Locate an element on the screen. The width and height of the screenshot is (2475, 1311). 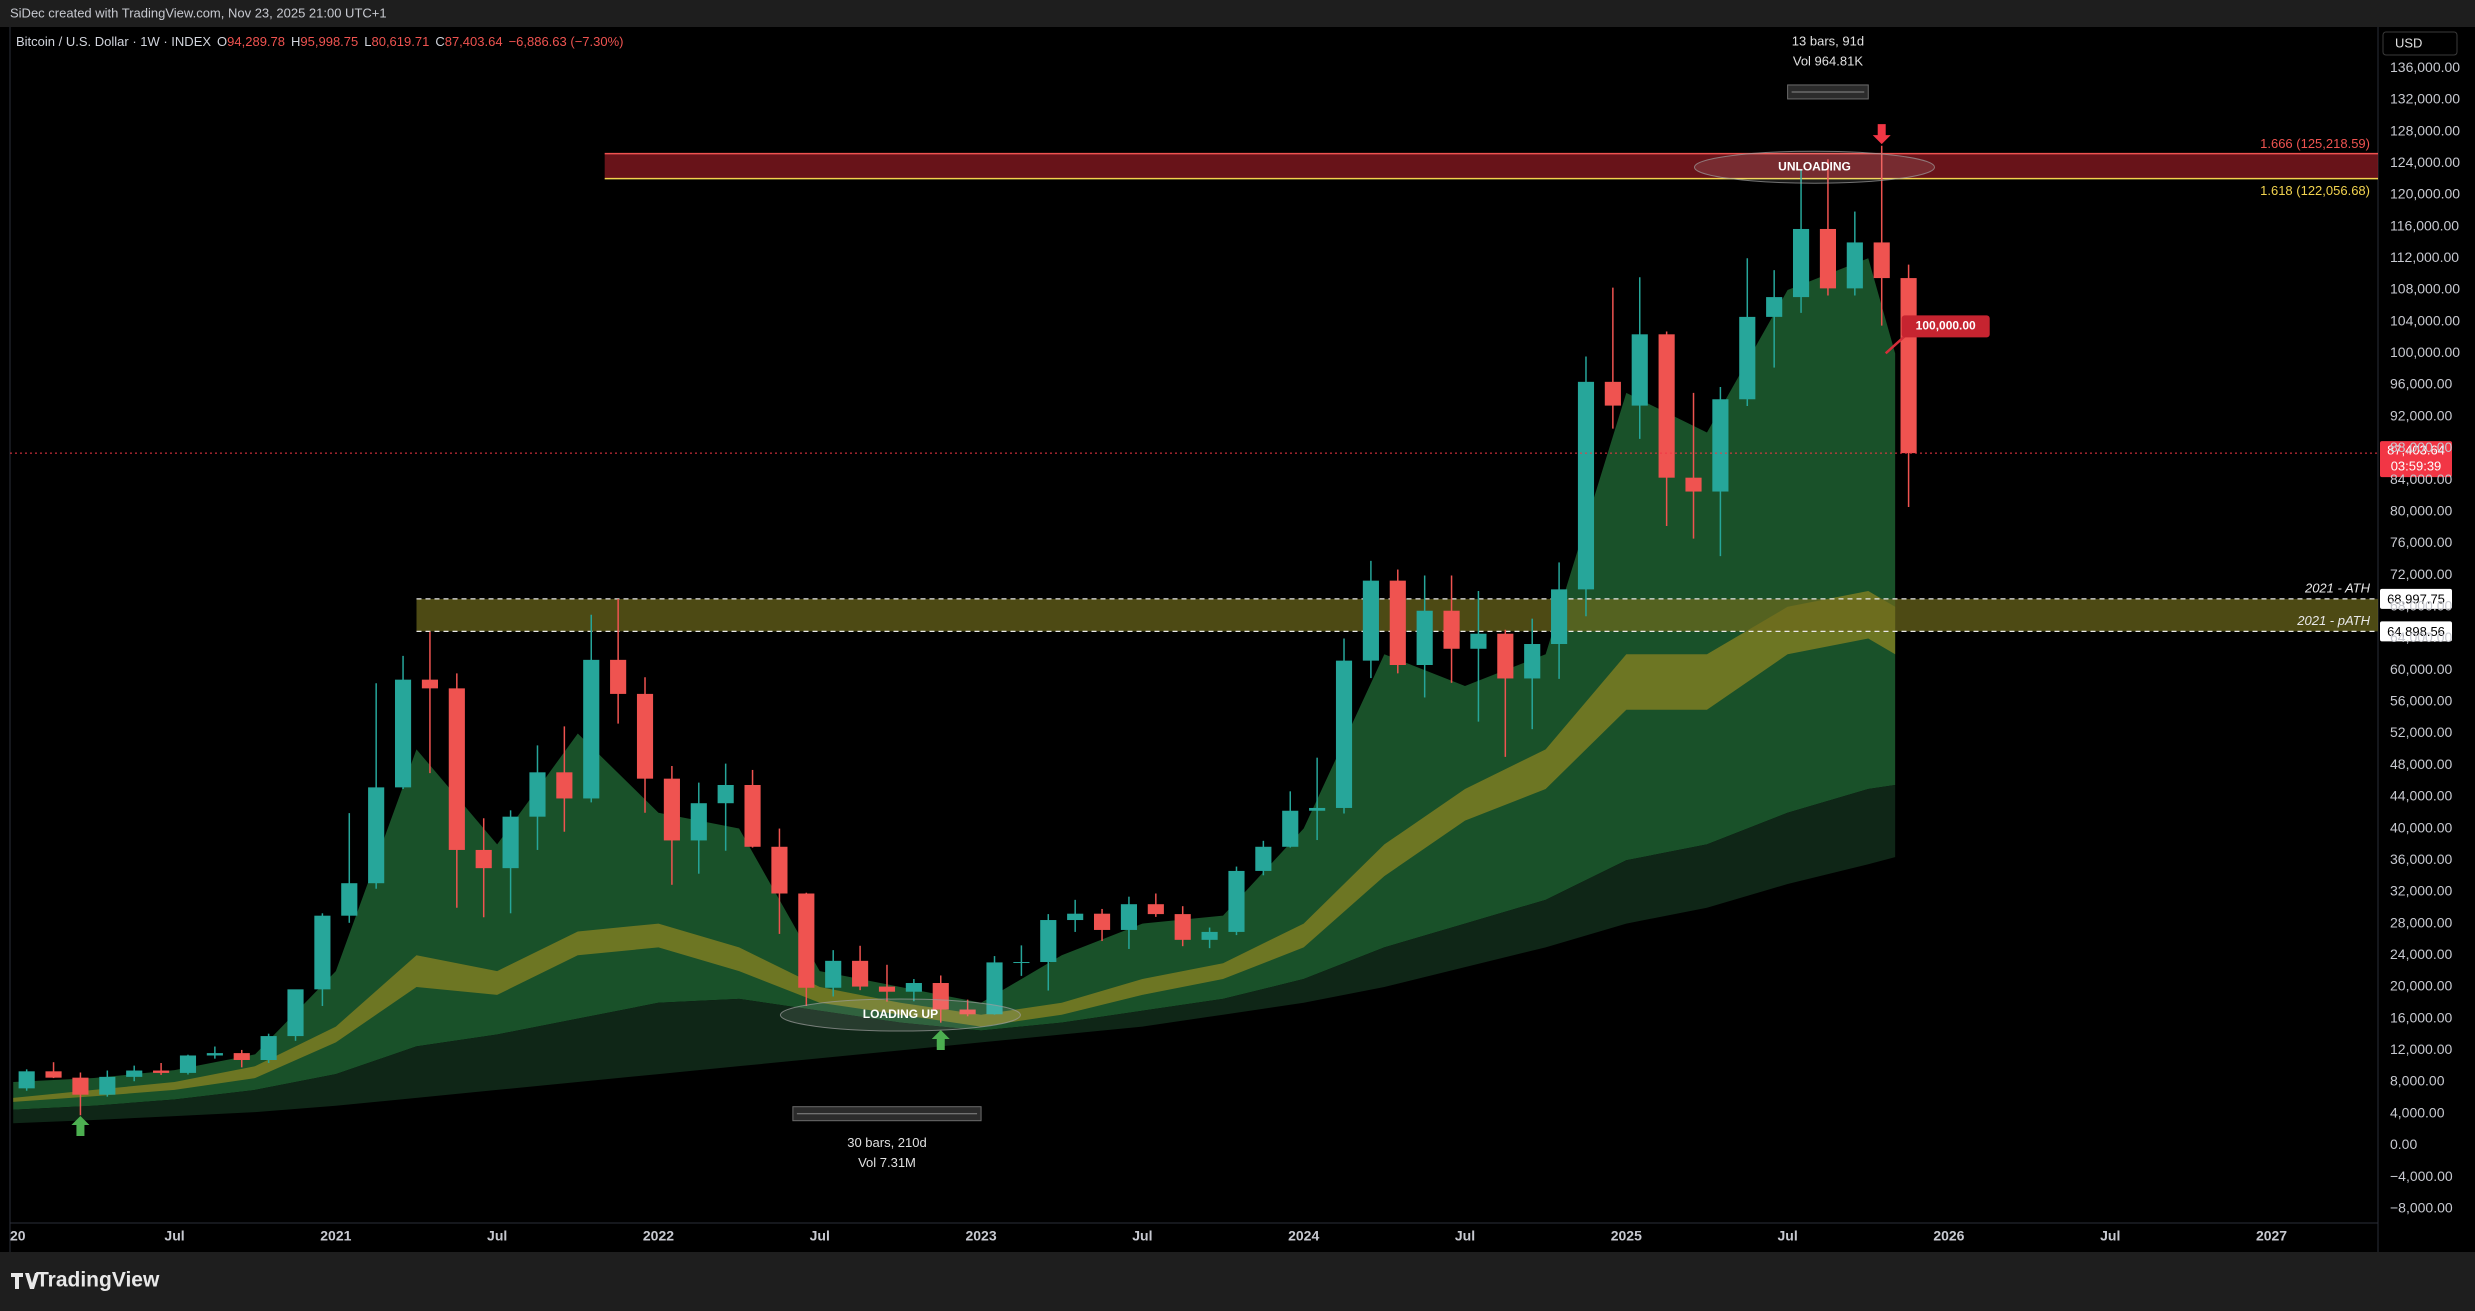
ohlc-value: 87,403.64 is located at coordinates (474, 41).